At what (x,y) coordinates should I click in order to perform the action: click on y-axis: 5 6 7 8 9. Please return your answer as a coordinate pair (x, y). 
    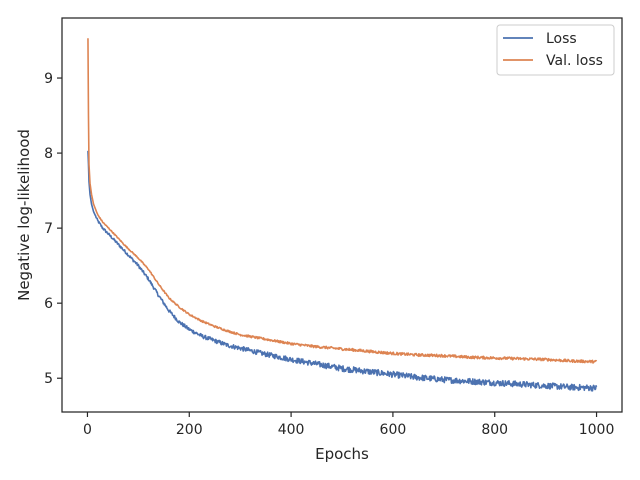
    Looking at the image, I should click on (53, 229).